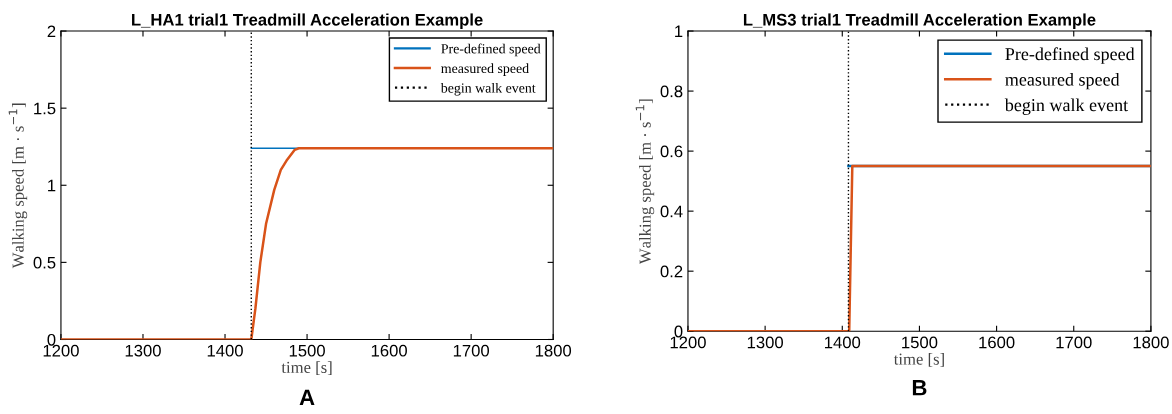 The width and height of the screenshot is (1172, 414). What do you see at coordinates (51, 31) in the screenshot?
I see `y-tick-label: 2` at bounding box center [51, 31].